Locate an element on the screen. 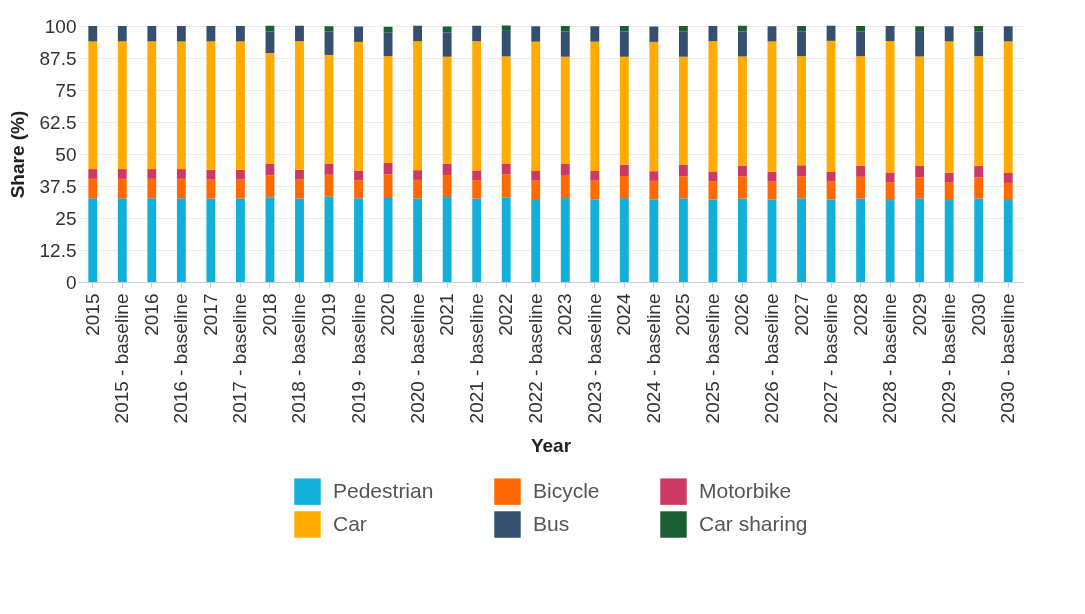 This screenshot has width=1085, height=614. x-tick-label: 2025 is located at coordinates (683, 314).